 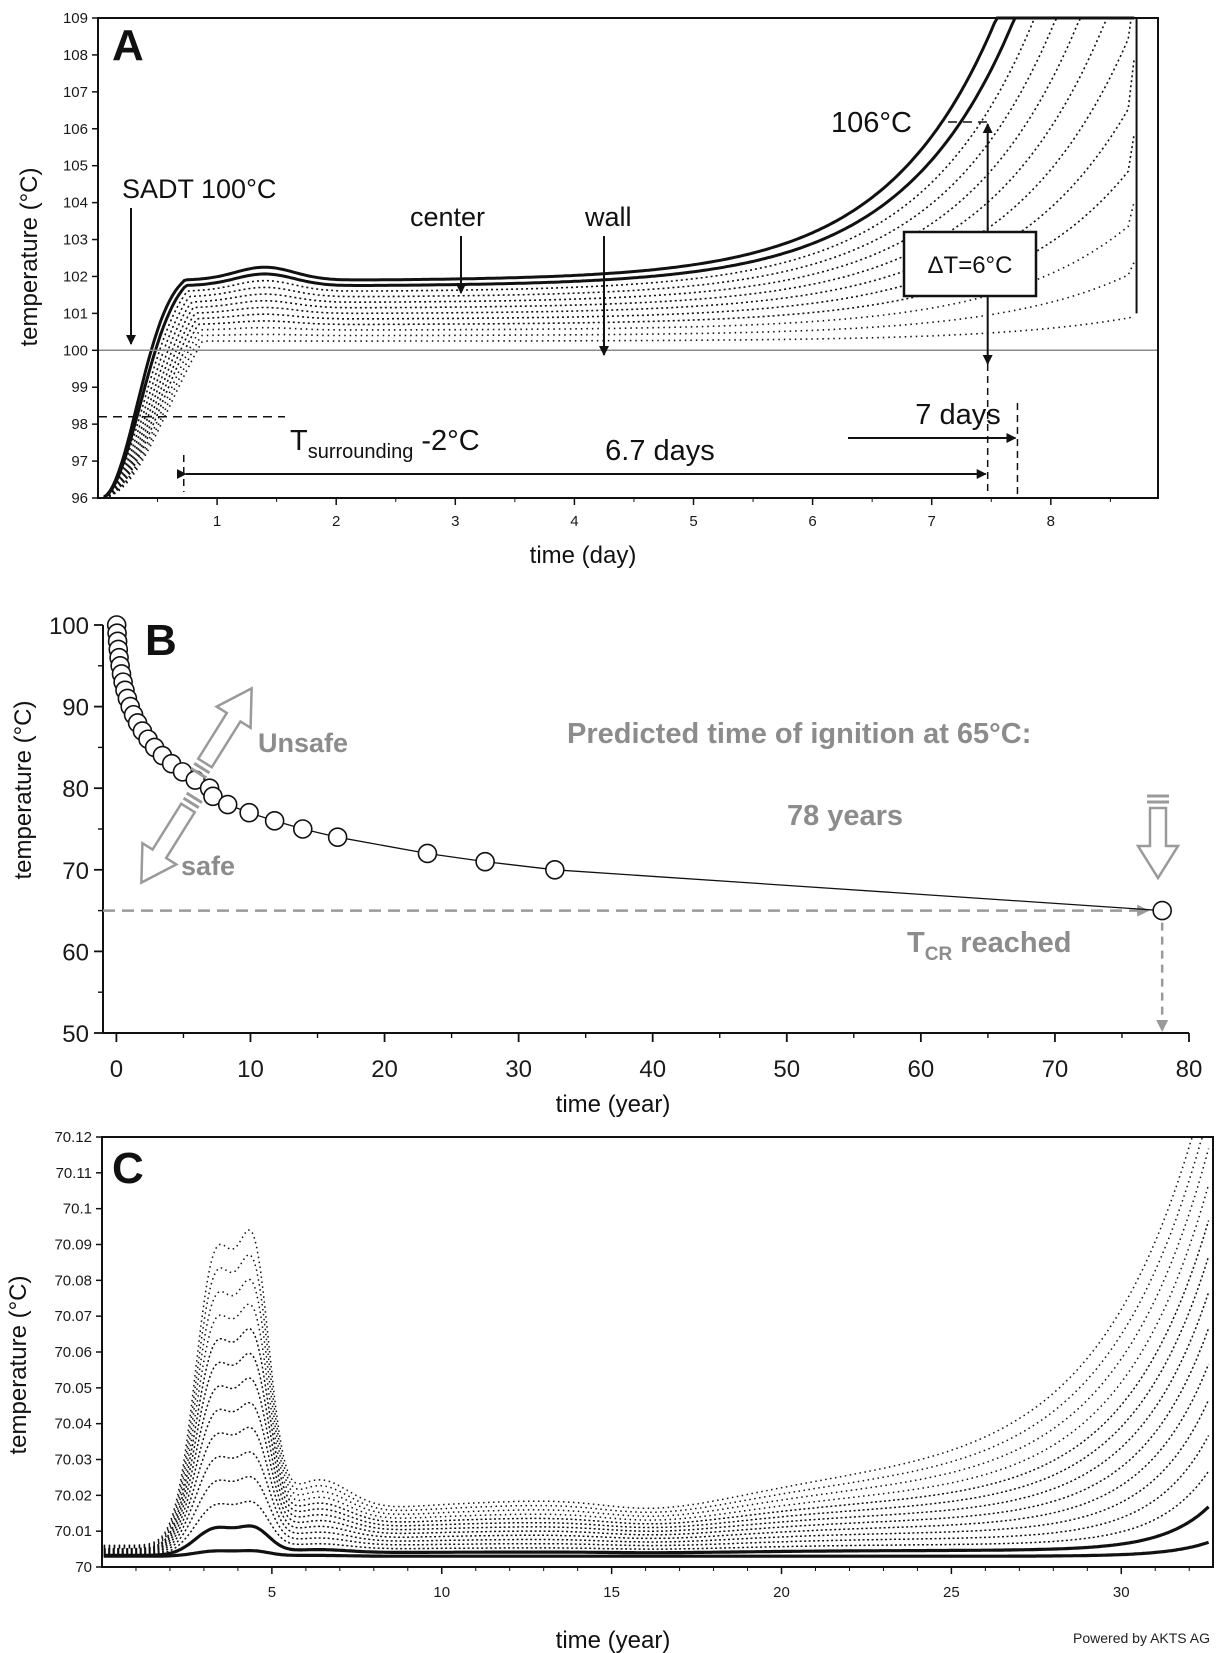 What do you see at coordinates (951, 1592) in the screenshot?
I see `panel-c-x-tick-label: 25` at bounding box center [951, 1592].